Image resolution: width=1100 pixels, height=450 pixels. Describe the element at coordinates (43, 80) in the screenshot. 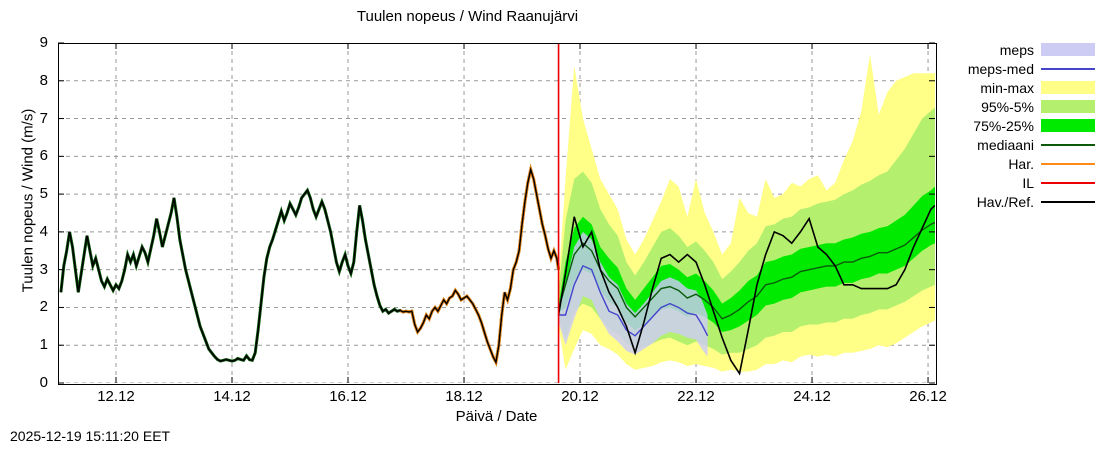

I see `y-tick-label: 8` at that location.